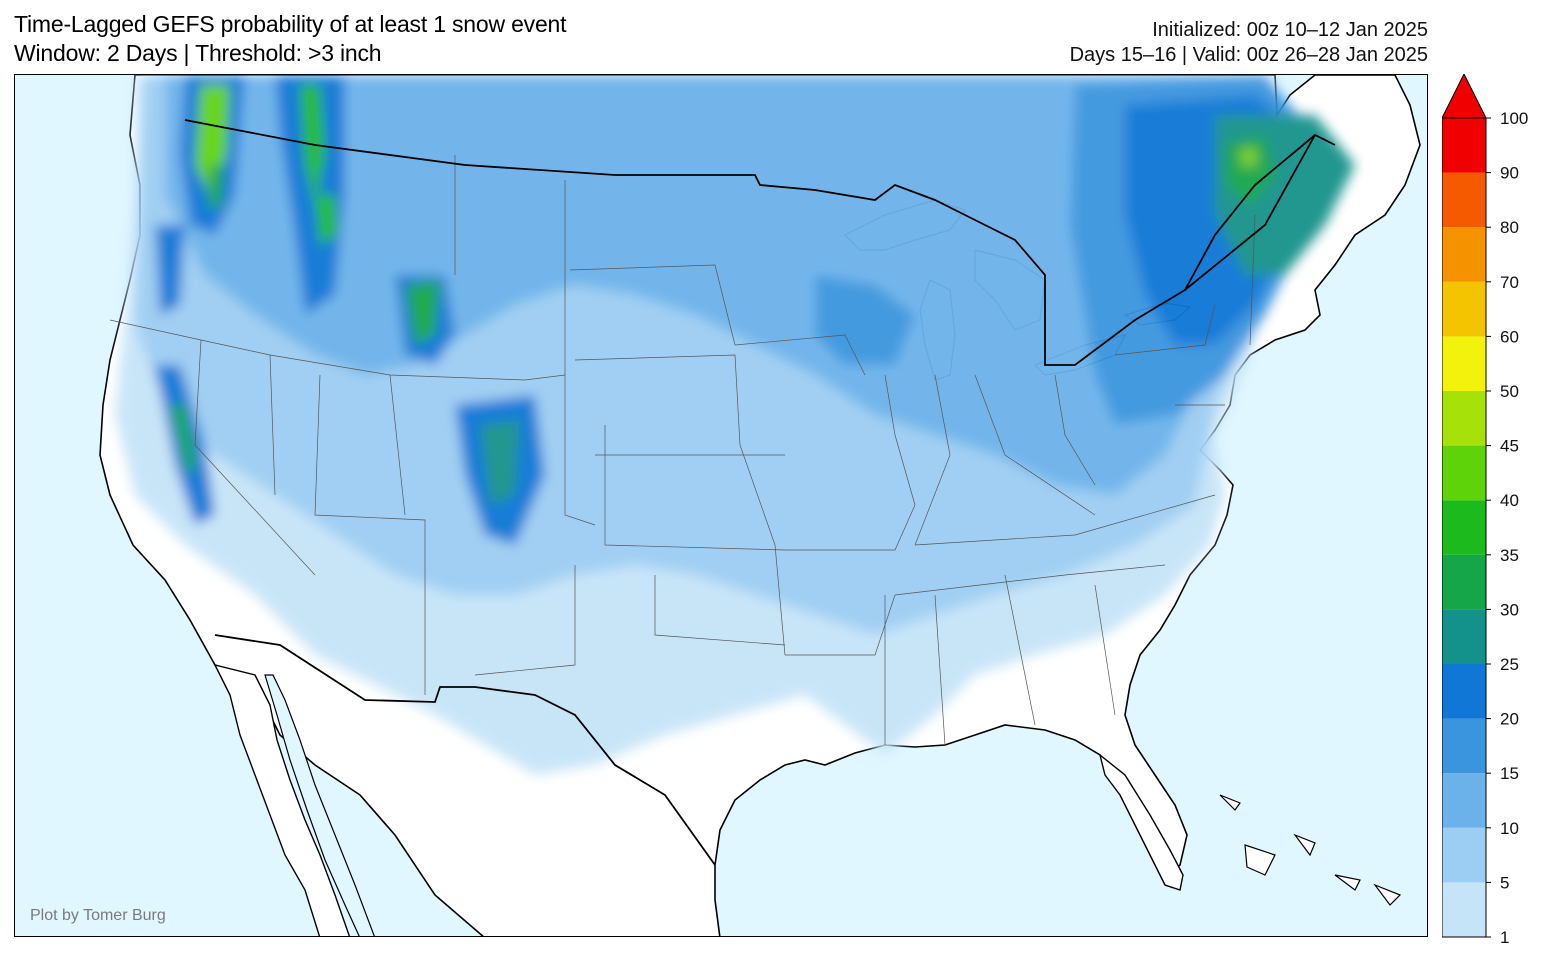  What do you see at coordinates (1248, 157) in the screenshot?
I see `prob-35-40-ne` at bounding box center [1248, 157].